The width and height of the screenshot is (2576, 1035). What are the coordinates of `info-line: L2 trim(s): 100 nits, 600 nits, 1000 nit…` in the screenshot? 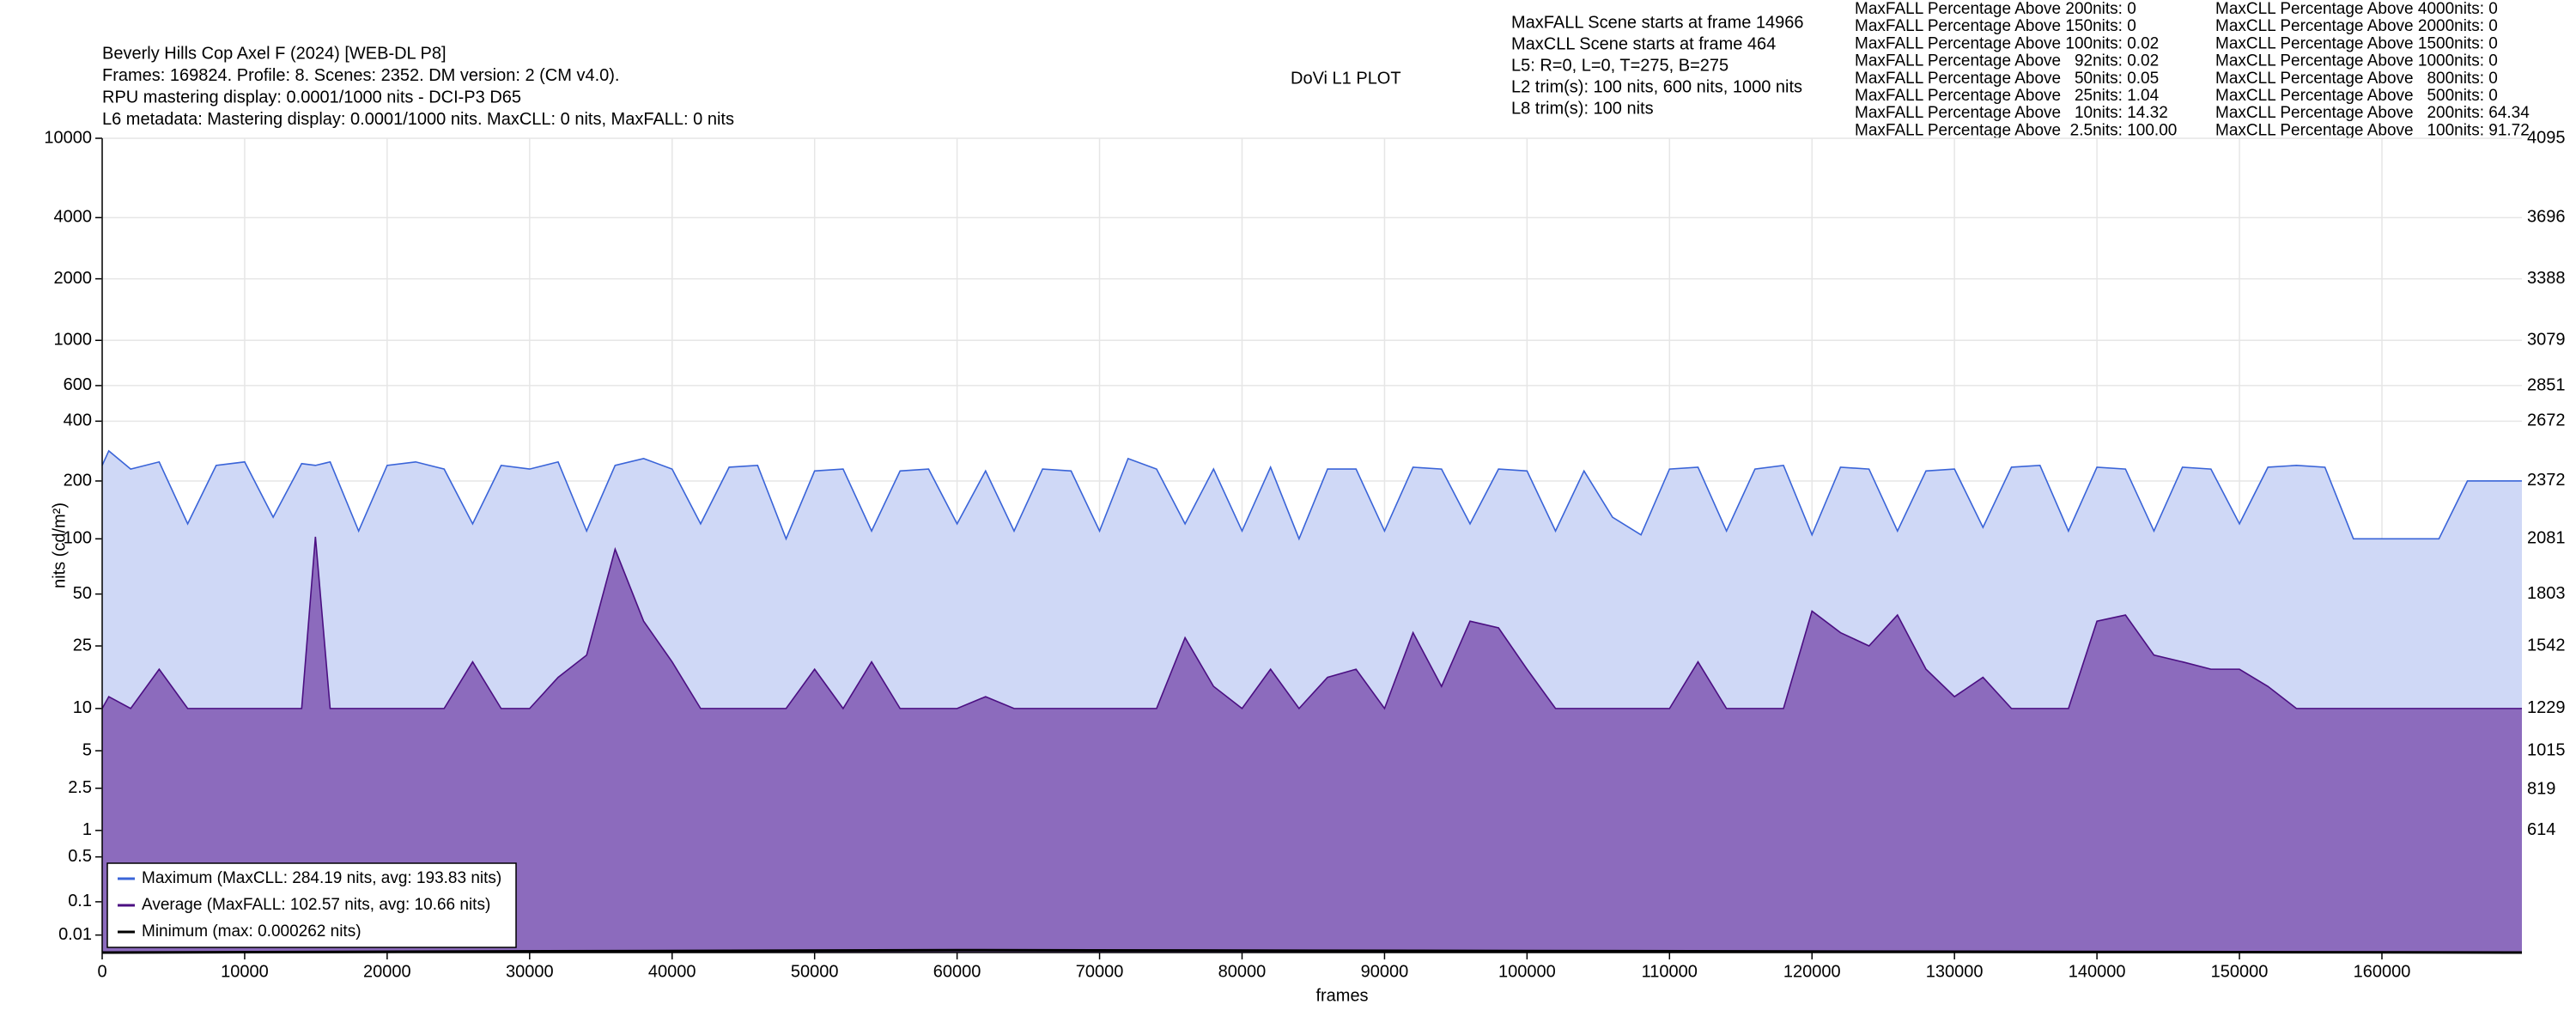 It's located at (1656, 86).